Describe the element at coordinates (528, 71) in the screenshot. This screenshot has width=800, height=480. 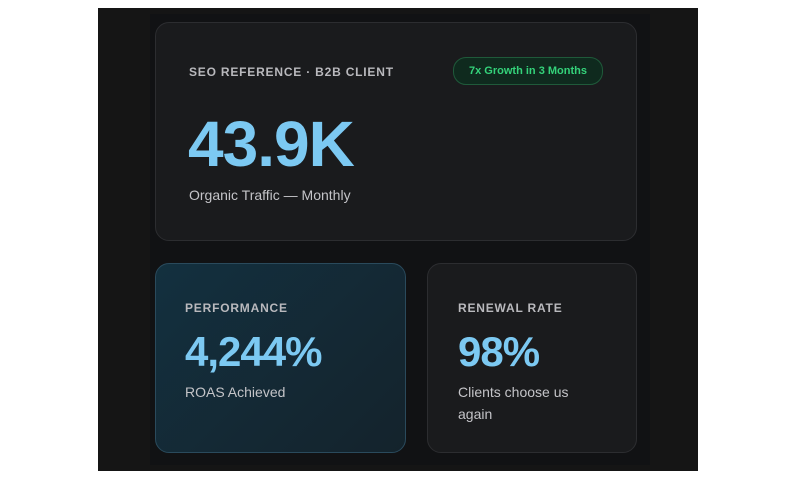
I see `growth-badge: 7x Growth in 3 Months` at that location.